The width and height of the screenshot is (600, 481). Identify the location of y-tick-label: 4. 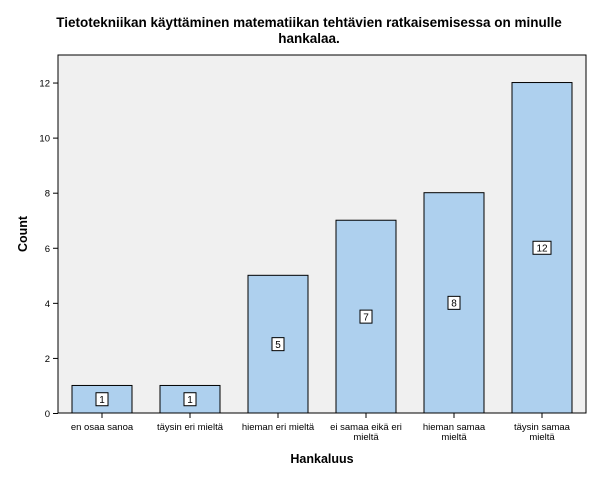
(47, 304).